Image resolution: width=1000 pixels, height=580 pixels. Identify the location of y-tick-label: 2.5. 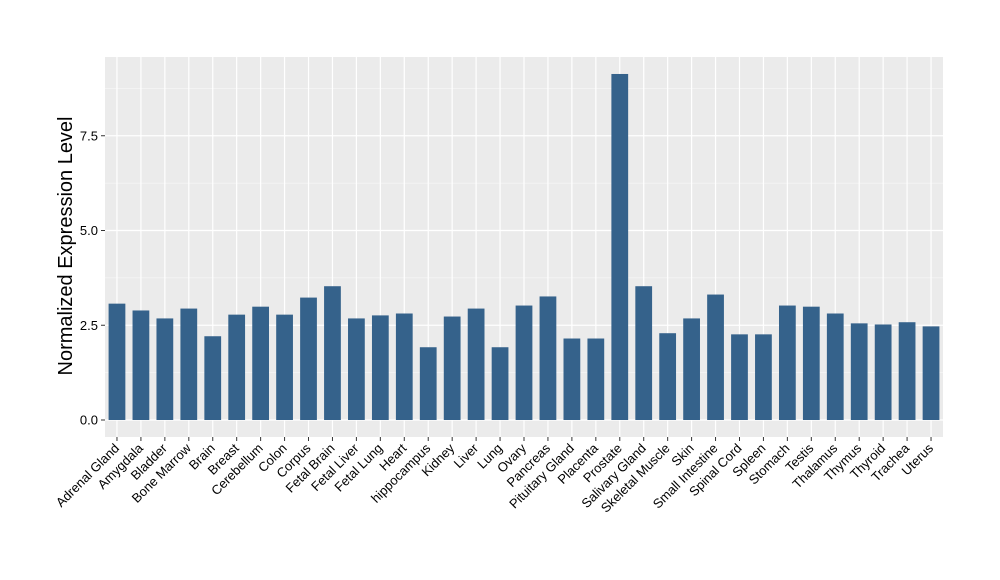
(89, 325).